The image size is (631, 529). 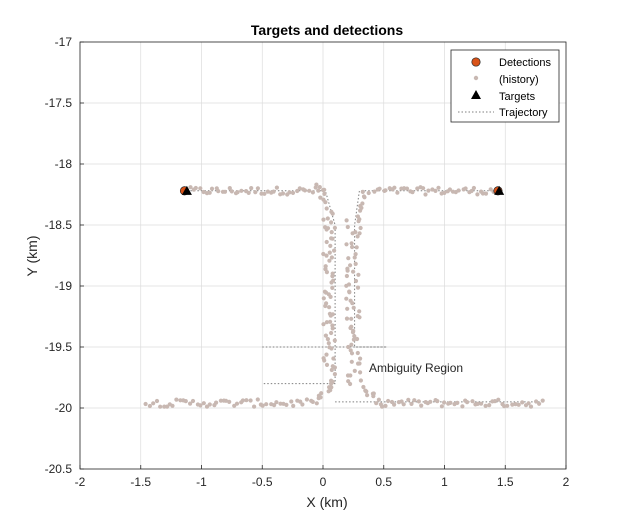 What do you see at coordinates (80, 482) in the screenshot?
I see `x-tick-label: -2` at bounding box center [80, 482].